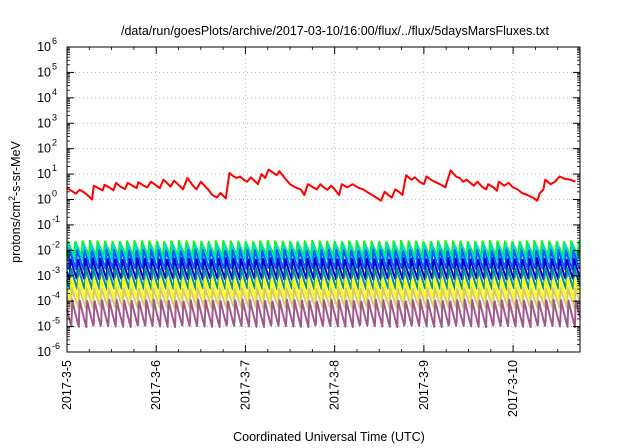  I want to click on y-tick-label-exponent: 6, so click(54, 41).